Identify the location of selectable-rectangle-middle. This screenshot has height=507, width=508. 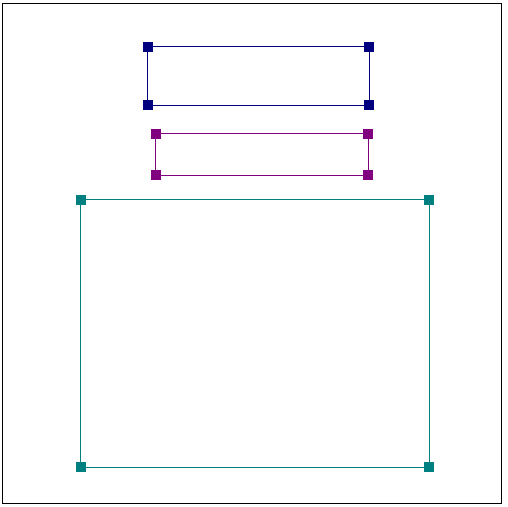
(262, 154).